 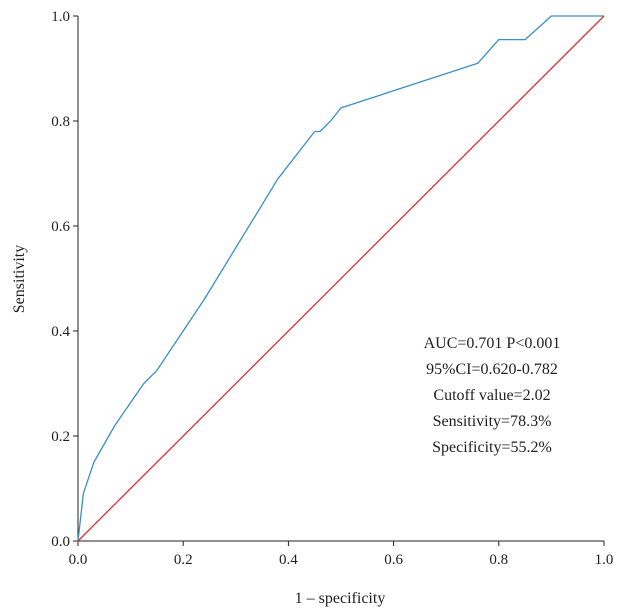 What do you see at coordinates (492, 447) in the screenshot?
I see `annotation-specificity: Specificity=55.2%` at bounding box center [492, 447].